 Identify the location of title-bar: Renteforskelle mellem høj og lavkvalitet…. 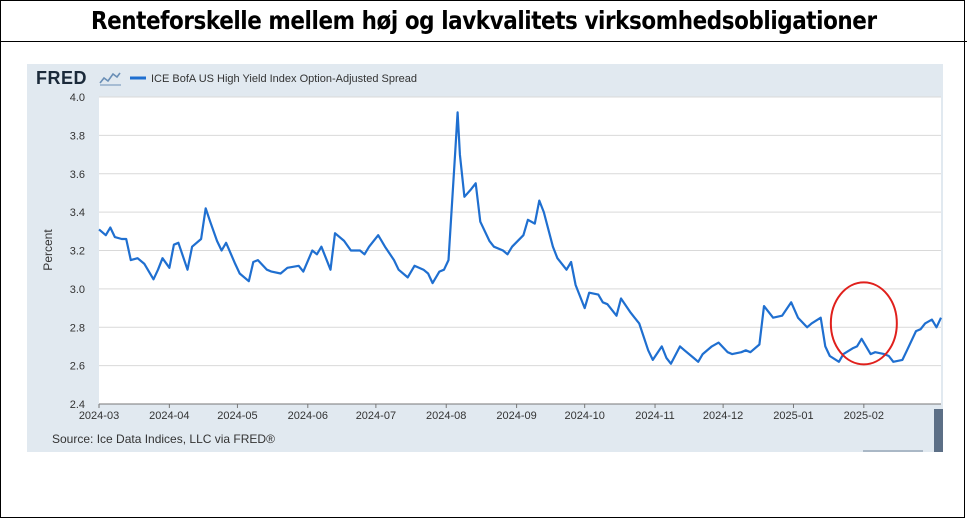
(483, 21).